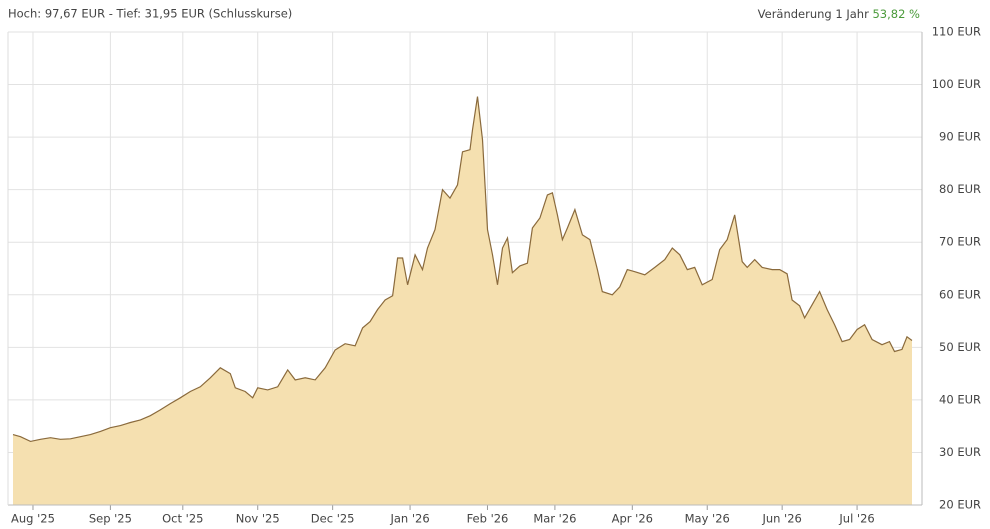  I want to click on y-tick-label: 70 EUR, so click(960, 242).